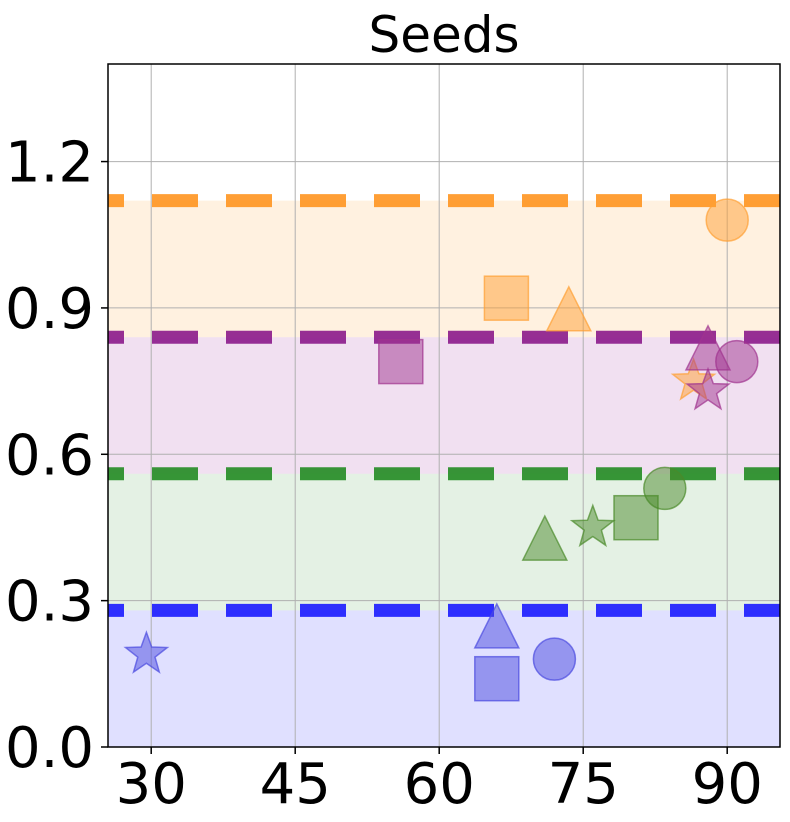  What do you see at coordinates (506, 298) in the screenshot?
I see `point-0-square` at bounding box center [506, 298].